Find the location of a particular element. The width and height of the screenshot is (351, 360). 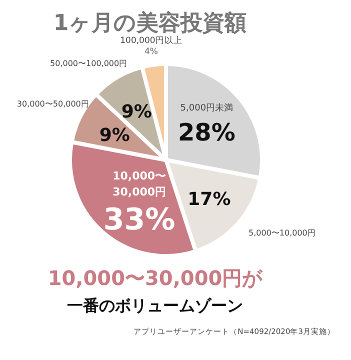

chart-title: 1ヶ月の美容投資額 is located at coordinates (150, 23).